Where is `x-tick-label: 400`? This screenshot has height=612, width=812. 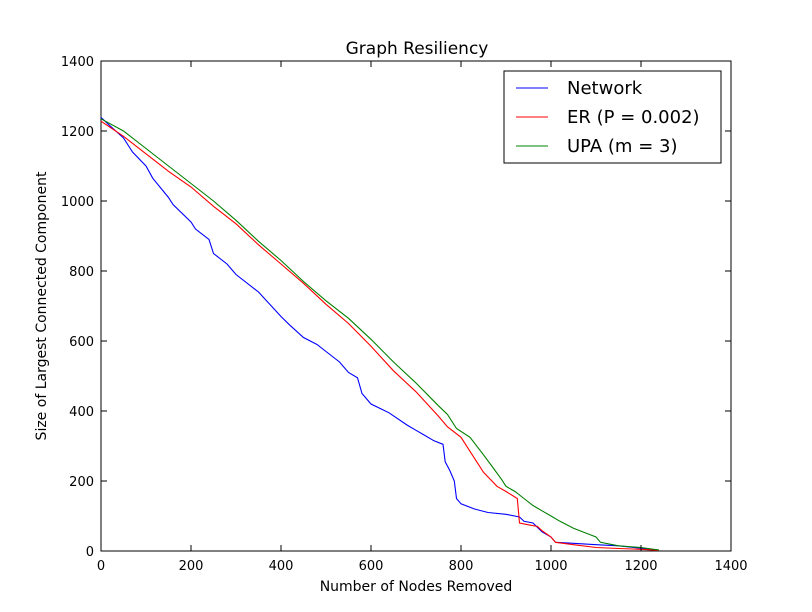
x-tick-label: 400 is located at coordinates (281, 566).